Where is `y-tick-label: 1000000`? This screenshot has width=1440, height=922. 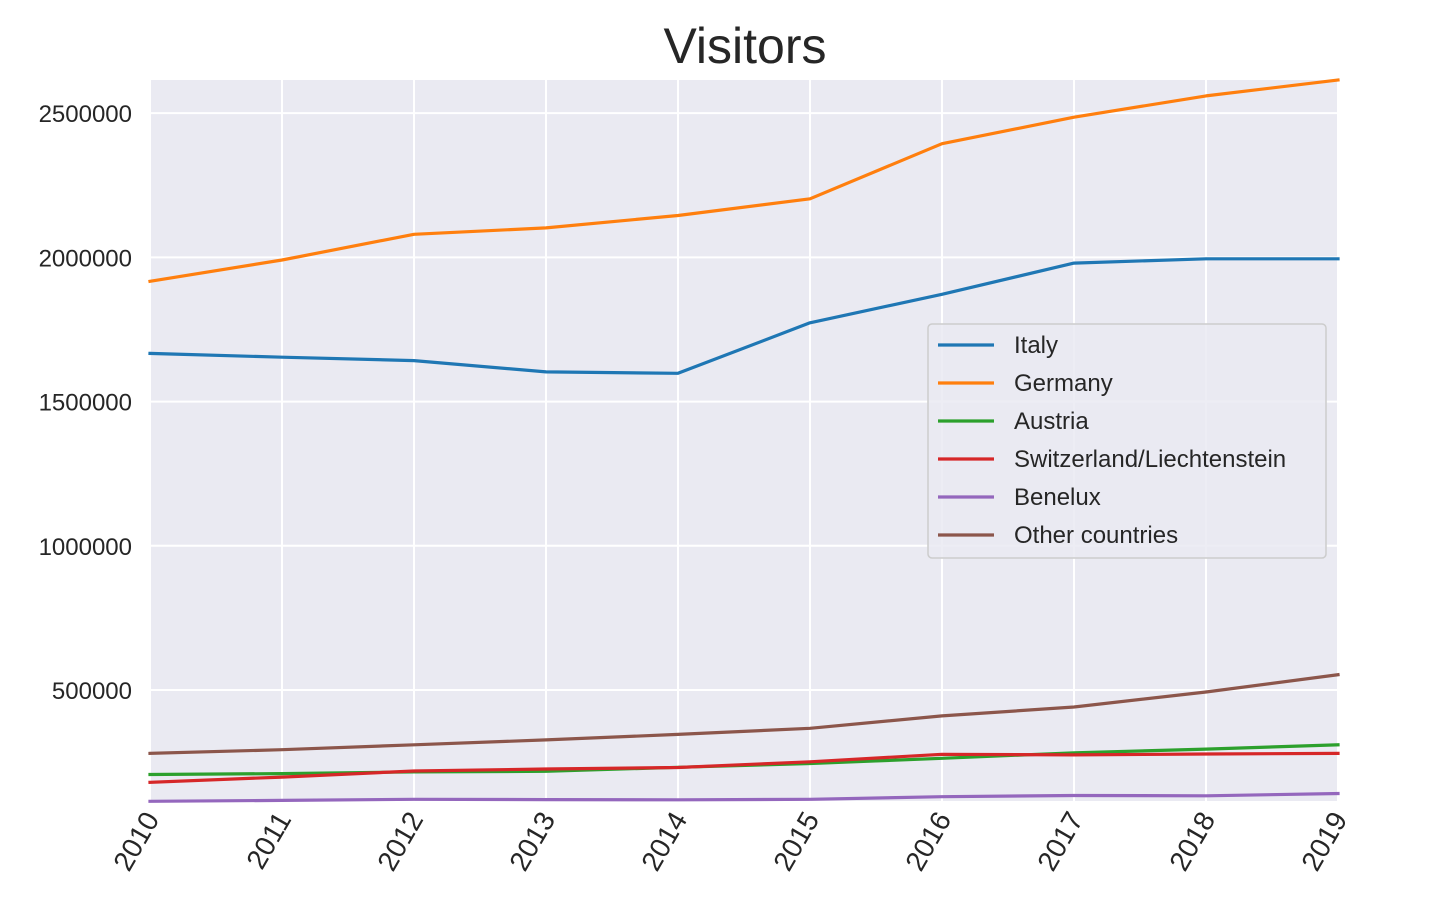 y-tick-label: 1000000 is located at coordinates (85, 547).